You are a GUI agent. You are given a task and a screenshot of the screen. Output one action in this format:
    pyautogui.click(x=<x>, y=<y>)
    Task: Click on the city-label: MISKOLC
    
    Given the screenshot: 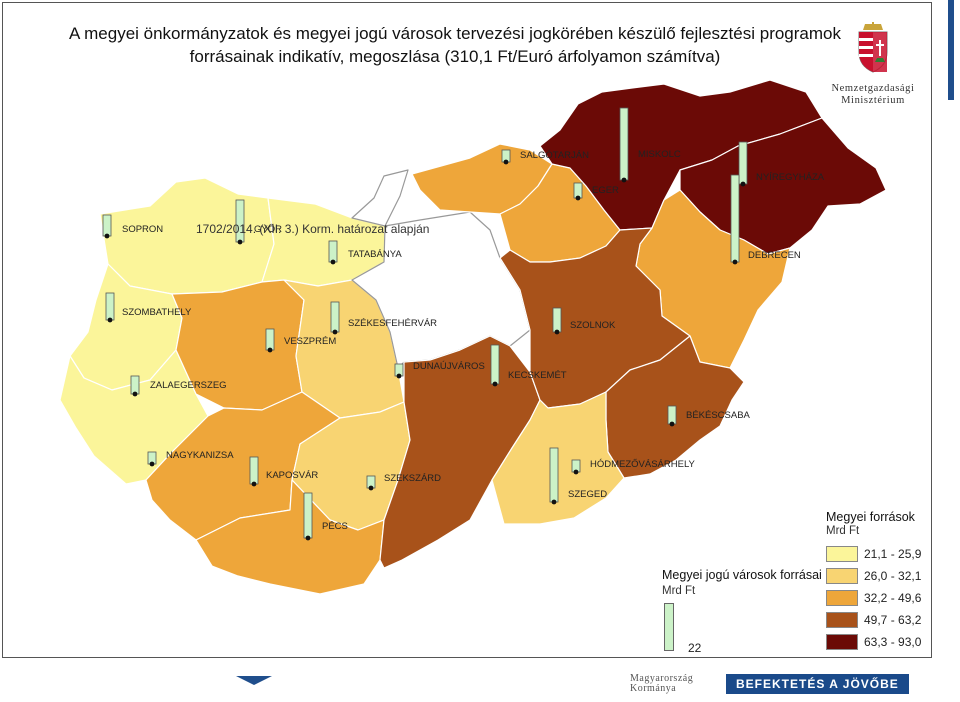 What is the action you would take?
    pyautogui.click(x=659, y=154)
    